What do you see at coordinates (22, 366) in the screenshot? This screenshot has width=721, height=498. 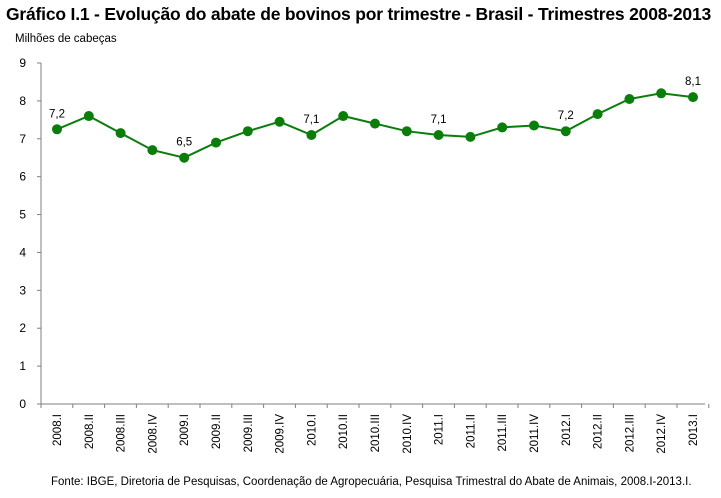 I see `y-tick-label: 1` at bounding box center [22, 366].